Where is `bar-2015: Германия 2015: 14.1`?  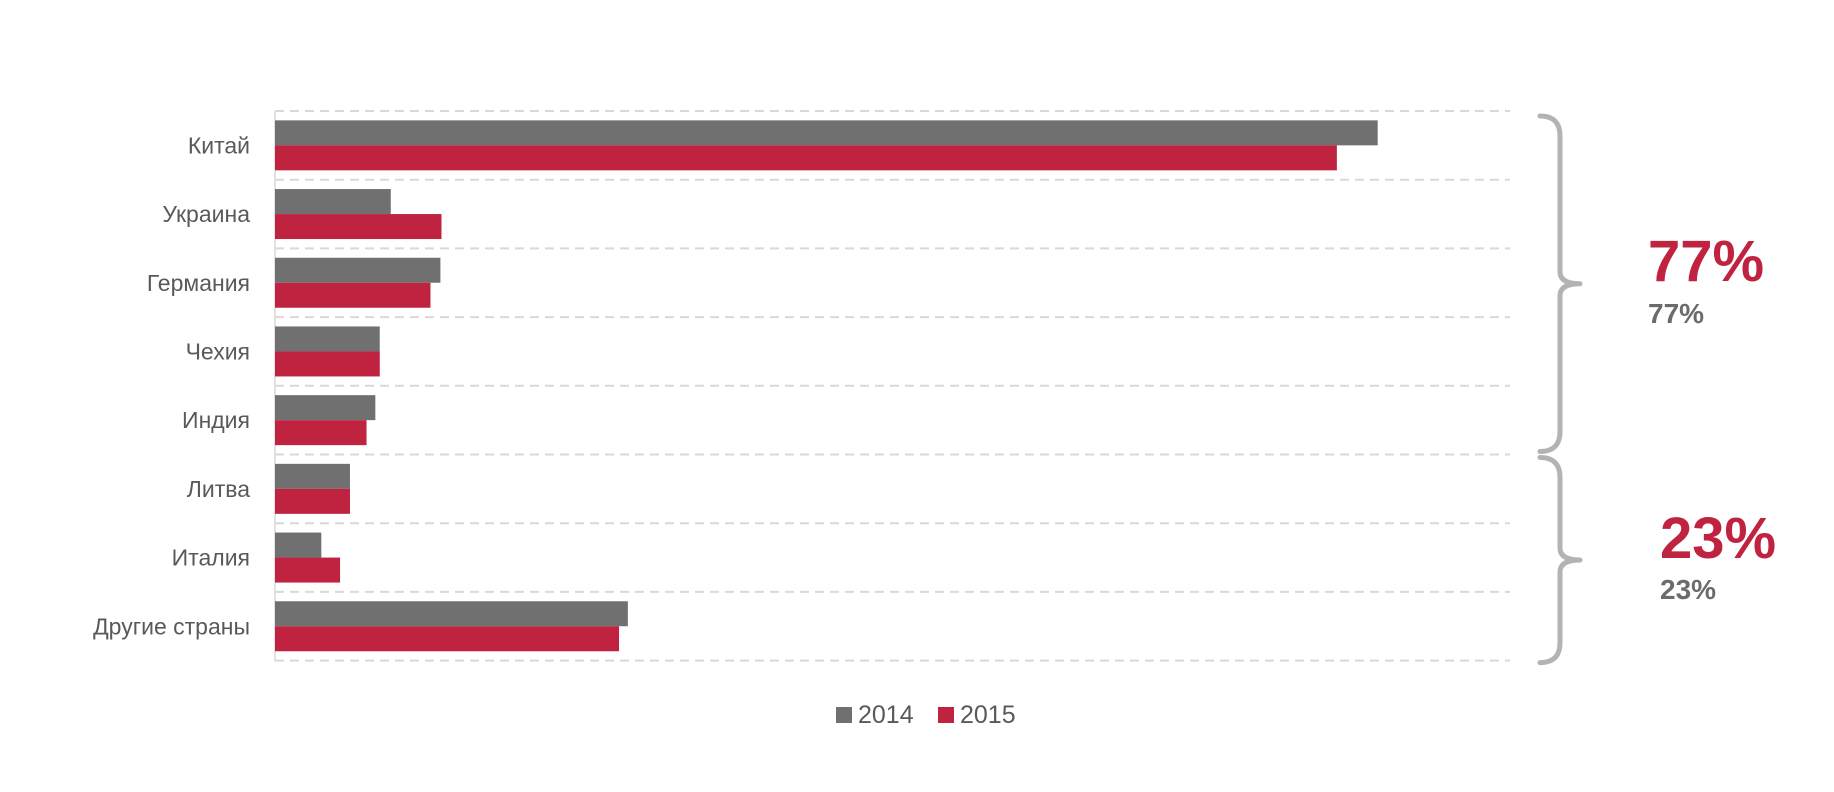
bar-2015: Германия 2015: 14.1 is located at coordinates (353, 295).